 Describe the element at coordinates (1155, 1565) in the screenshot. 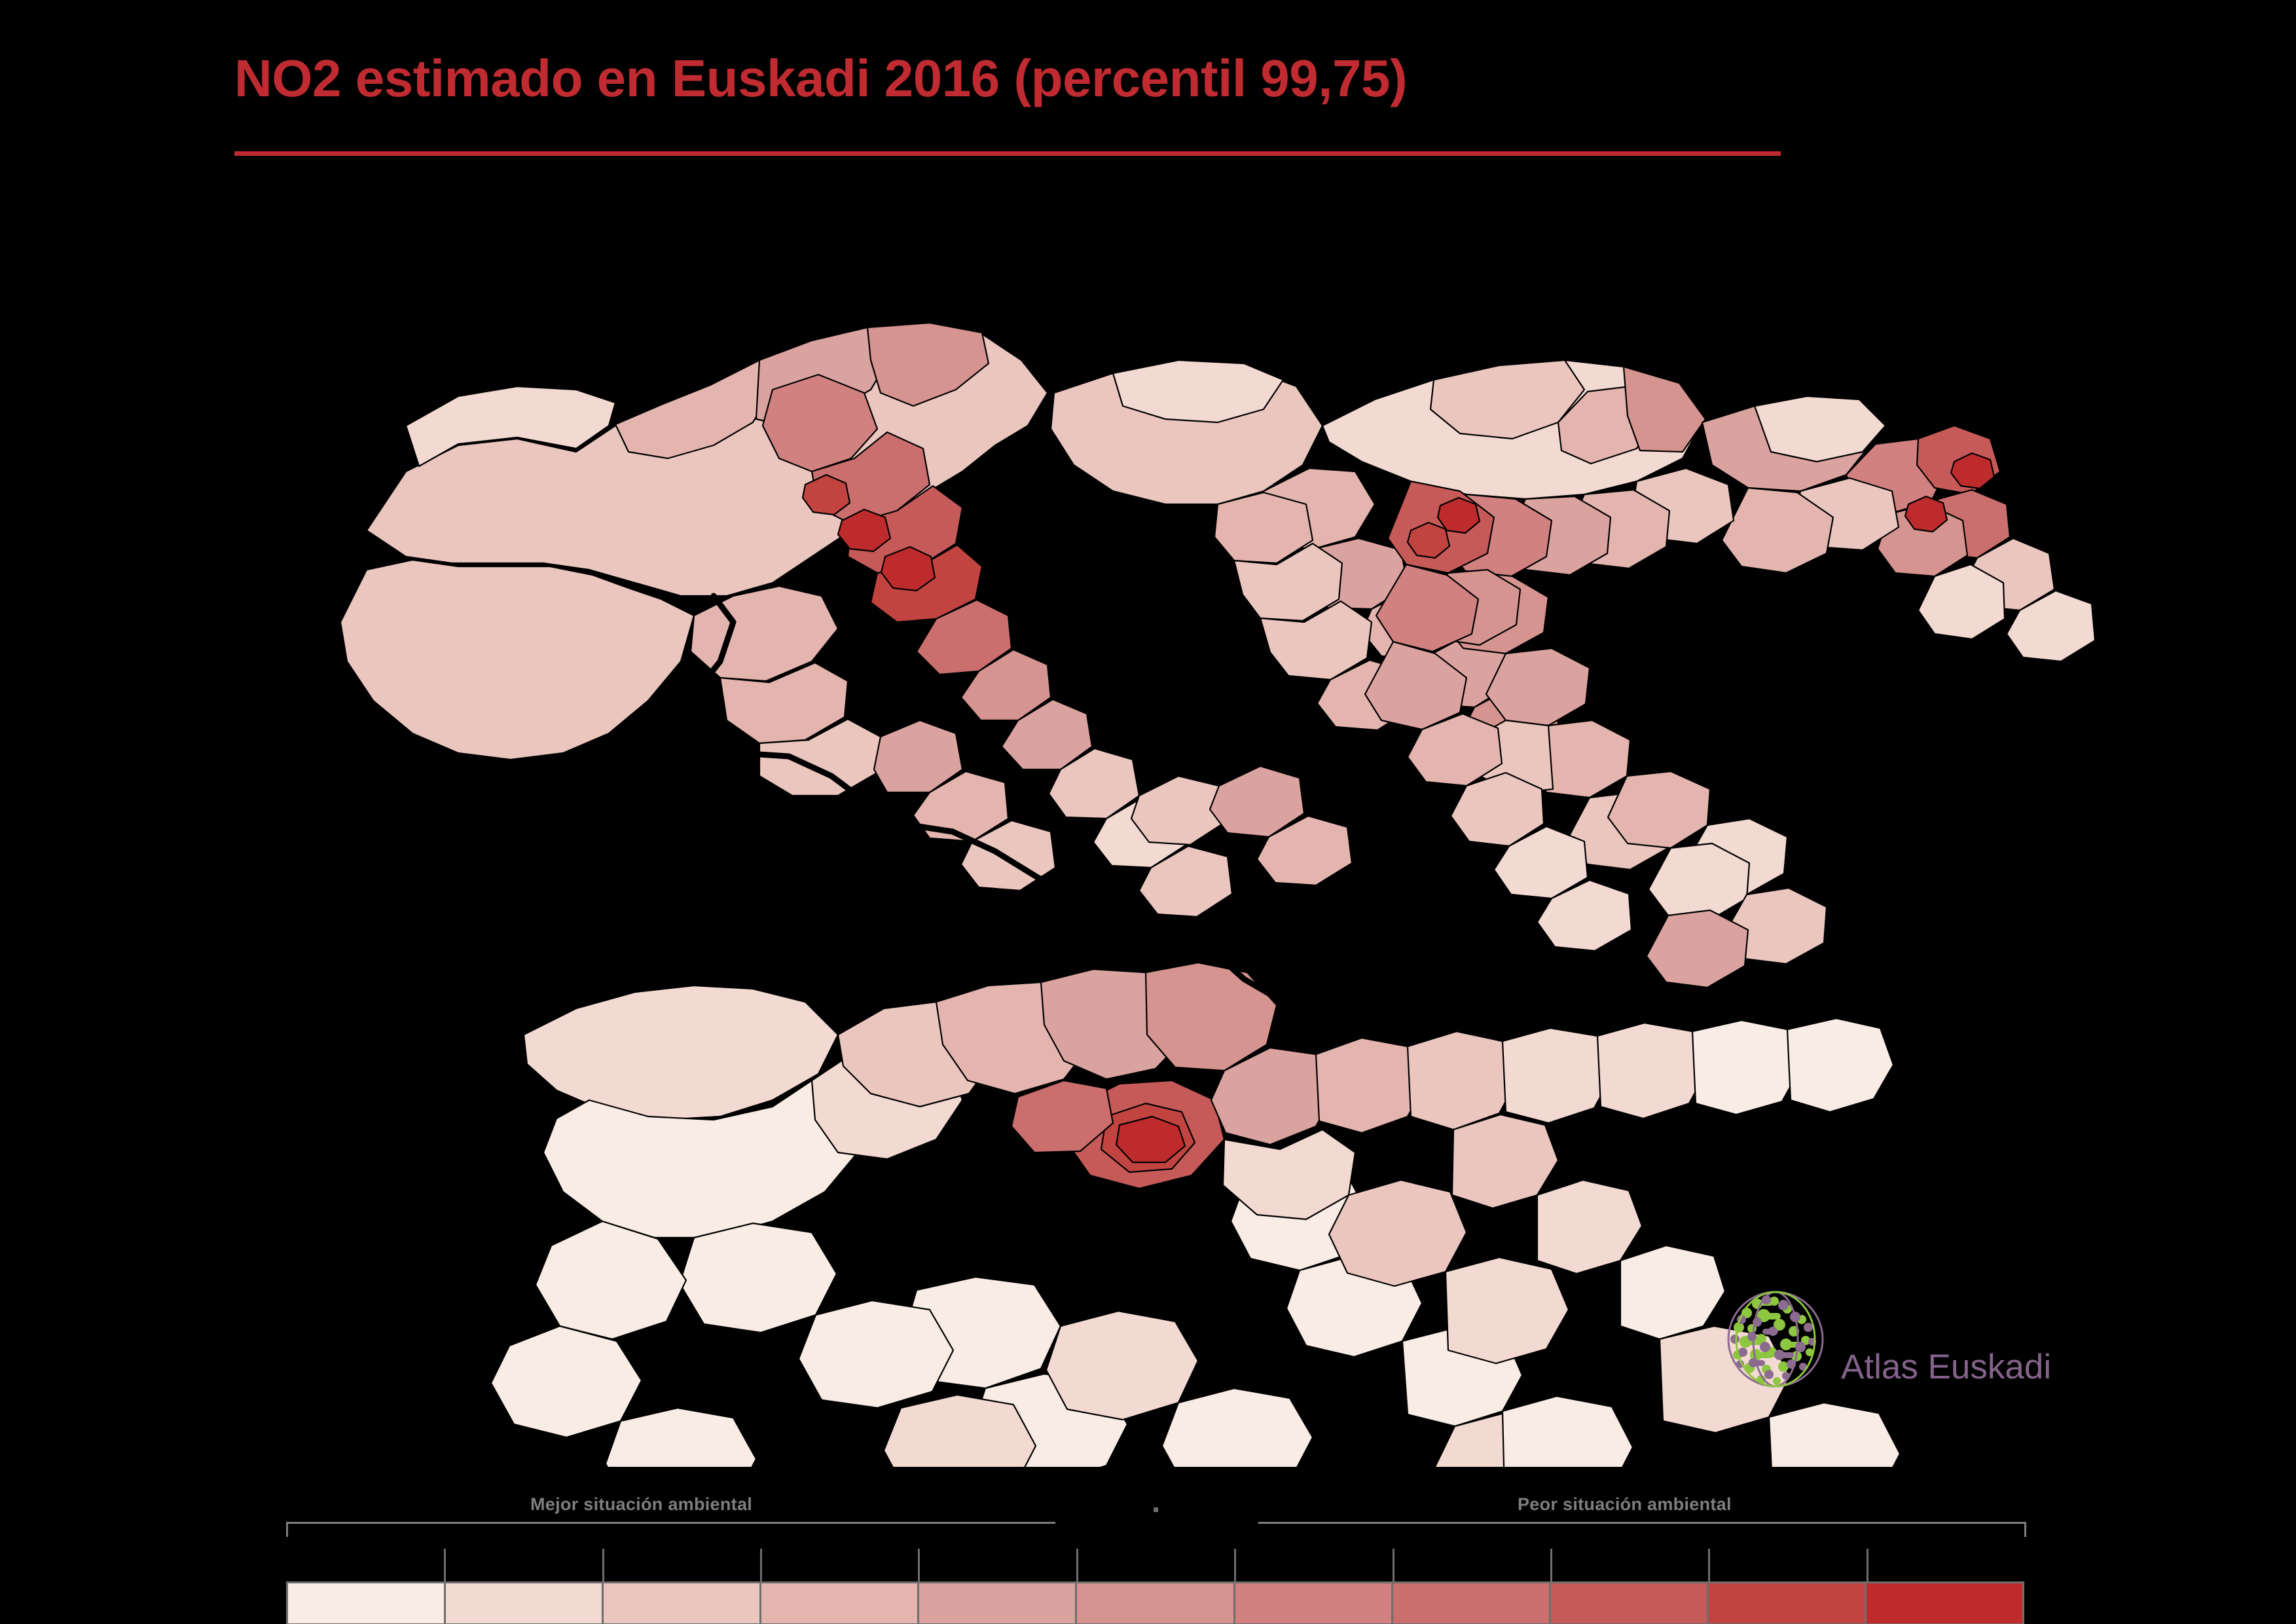

I see `legend-tick-marks` at that location.